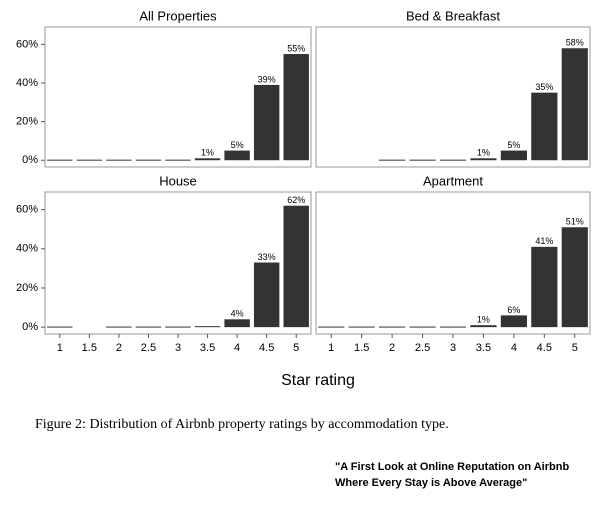 The width and height of the screenshot is (595, 513). I want to click on value-label: 6%, so click(513, 310).